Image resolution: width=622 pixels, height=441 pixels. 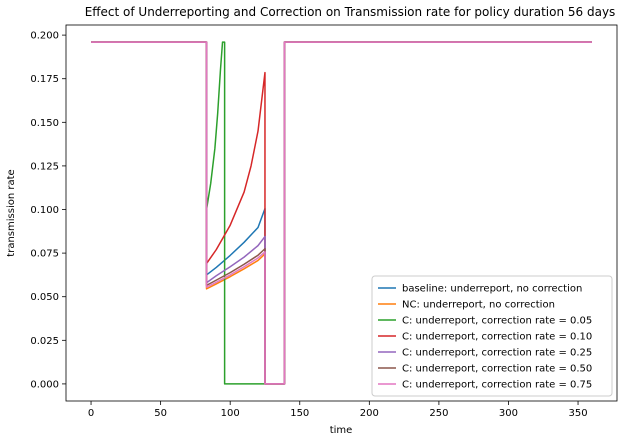 What do you see at coordinates (508, 413) in the screenshot?
I see `x-tick-label: 300` at bounding box center [508, 413].